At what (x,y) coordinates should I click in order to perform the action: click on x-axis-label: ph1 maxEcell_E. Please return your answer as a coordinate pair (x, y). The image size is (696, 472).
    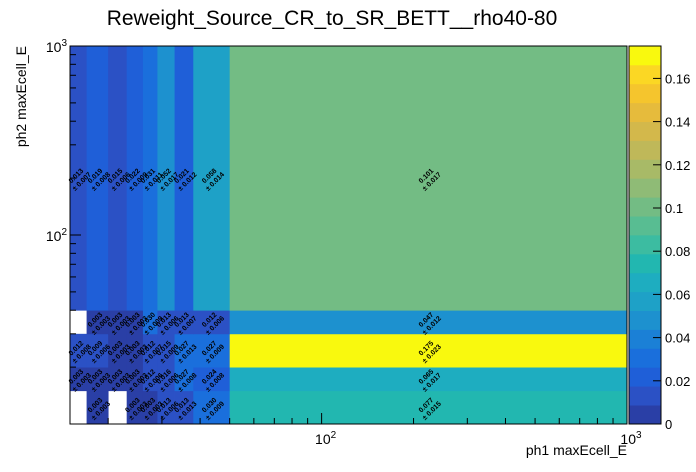
    Looking at the image, I should click on (576, 450).